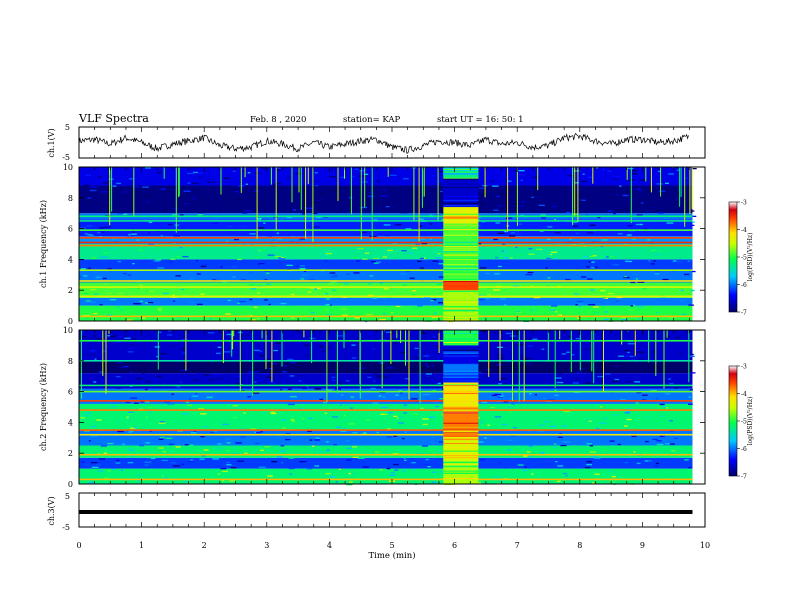 The width and height of the screenshot is (792, 612). I want to click on colorbar-tick-label: -4, so click(744, 230).